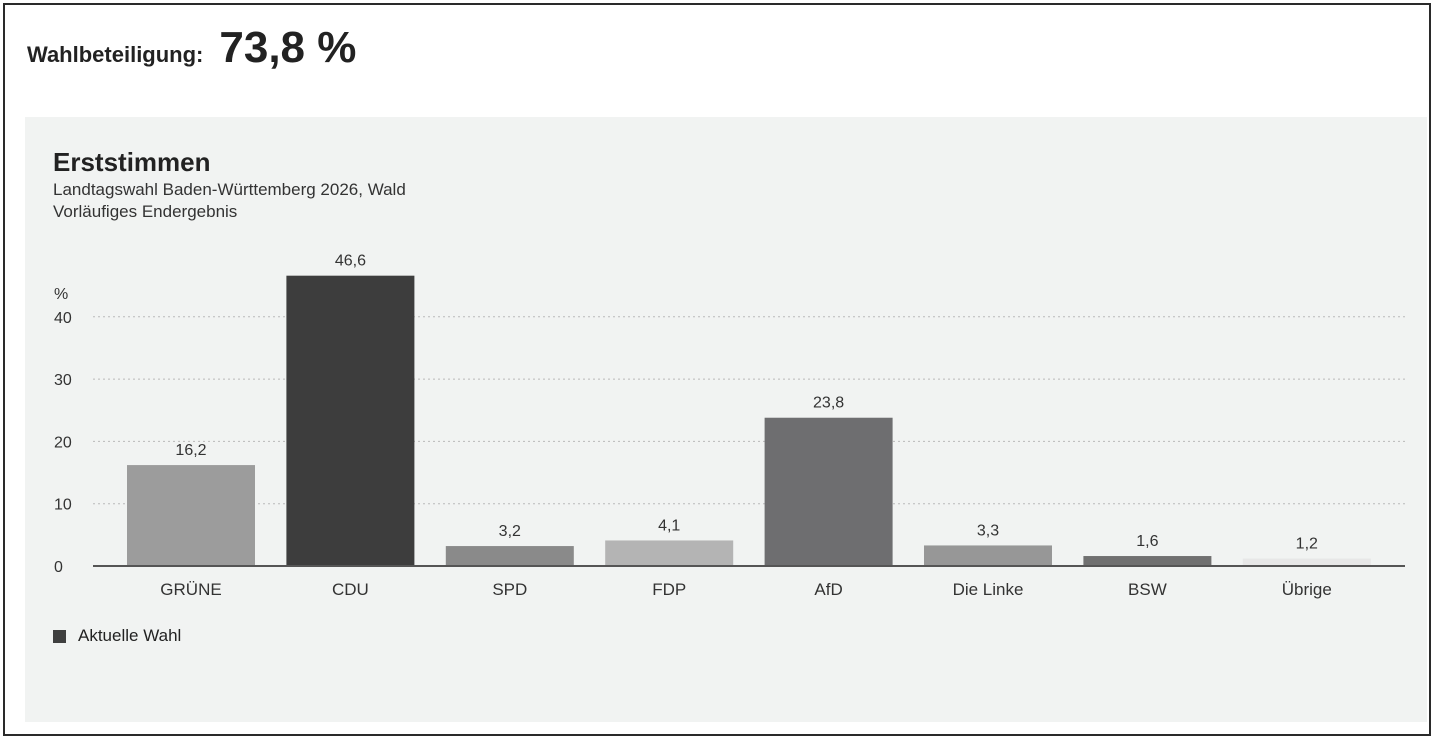 The image size is (1438, 741). Describe the element at coordinates (988, 530) in the screenshot. I see `value-label-6: 3,3` at that location.